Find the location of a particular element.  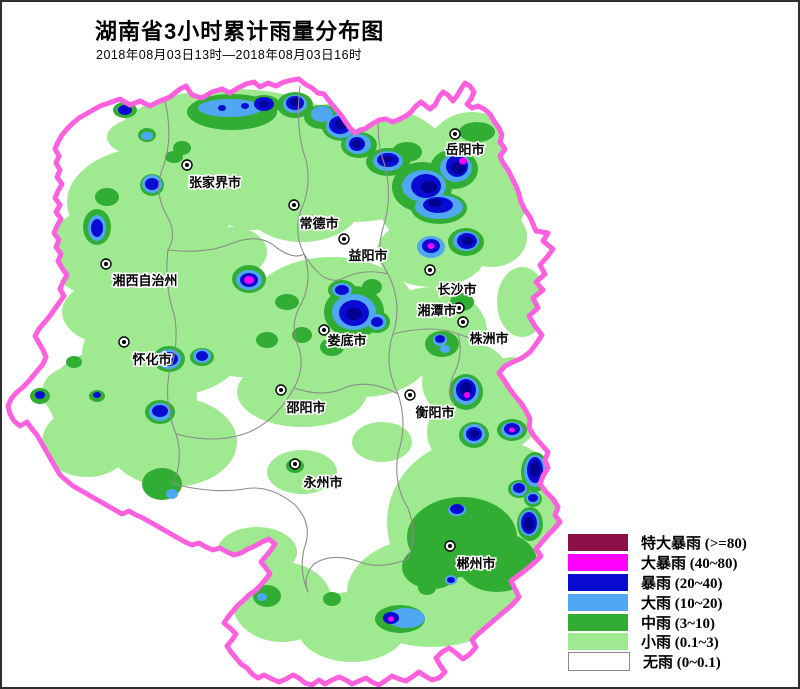

legend-label: 暴雨 (20~40) is located at coordinates (682, 584).